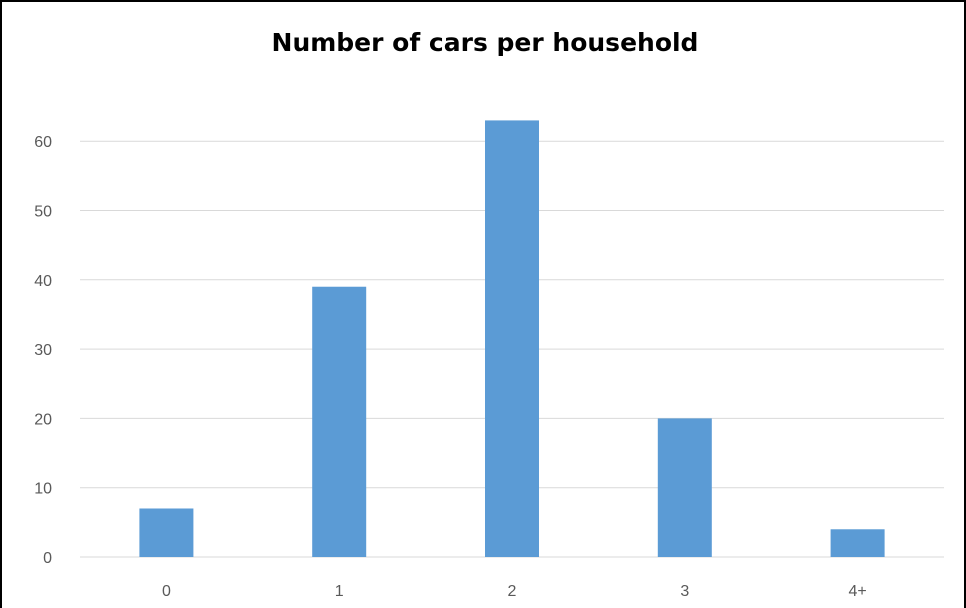 This screenshot has height=608, width=966. What do you see at coordinates (857, 591) in the screenshot?
I see `x-tick-label: 4+` at bounding box center [857, 591].